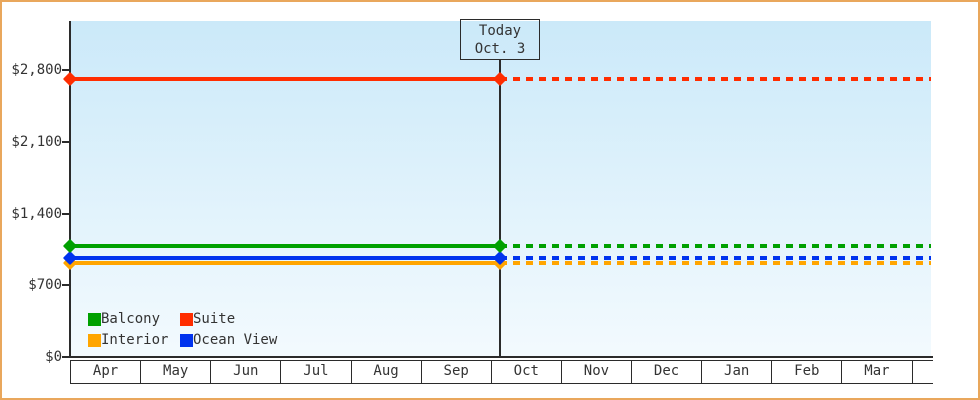  Describe the element at coordinates (922, 372) in the screenshot. I see `month-cell-empty` at that location.